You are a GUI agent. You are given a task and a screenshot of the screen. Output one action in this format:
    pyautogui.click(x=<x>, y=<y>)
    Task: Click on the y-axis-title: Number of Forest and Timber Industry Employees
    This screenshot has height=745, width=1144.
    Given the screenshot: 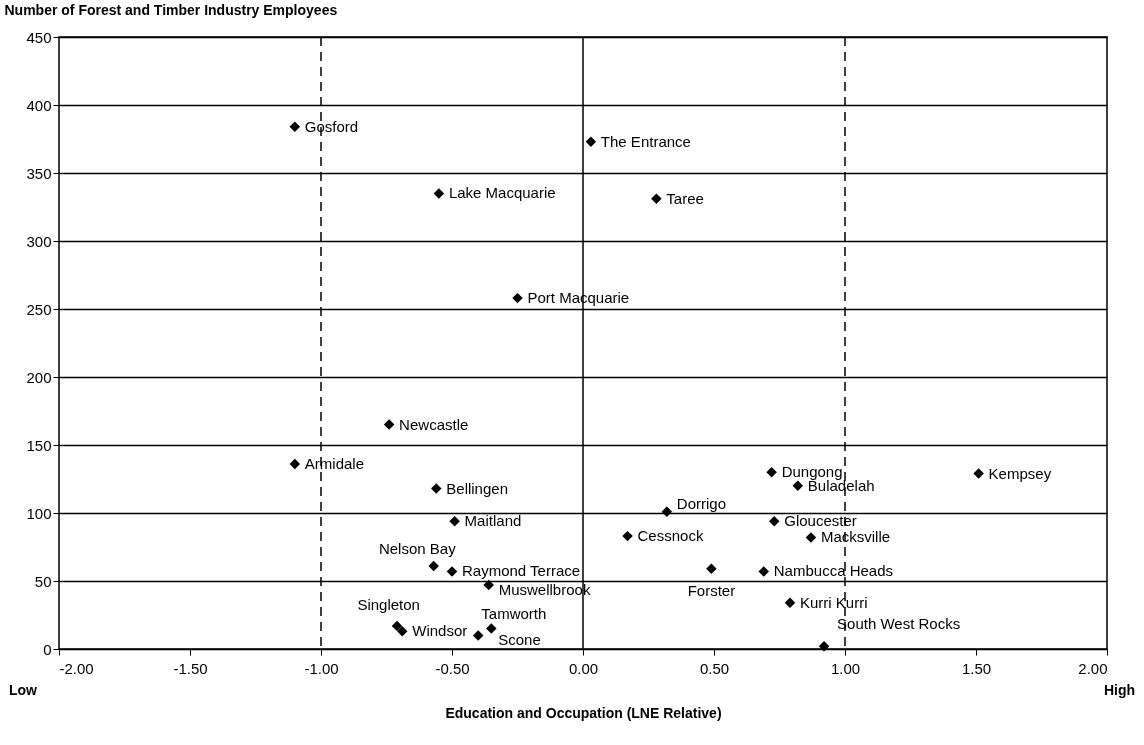 What is the action you would take?
    pyautogui.click(x=171, y=9)
    